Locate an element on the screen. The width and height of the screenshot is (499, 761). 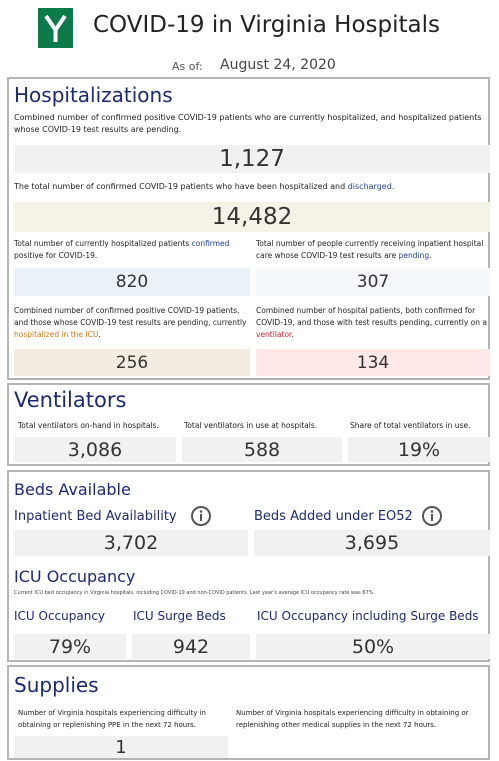
text: discharged is located at coordinates (369, 186).